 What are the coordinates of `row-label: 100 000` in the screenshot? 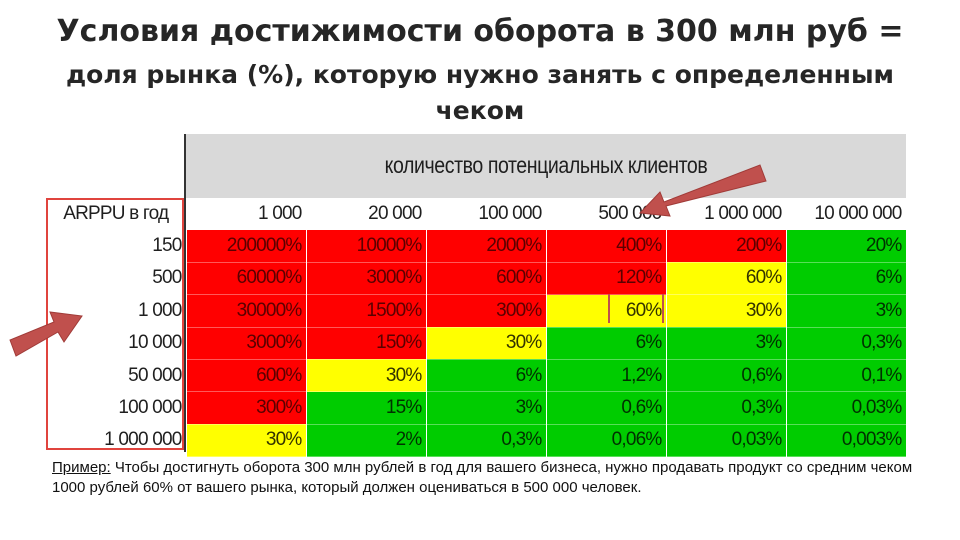 It's located at (116, 408).